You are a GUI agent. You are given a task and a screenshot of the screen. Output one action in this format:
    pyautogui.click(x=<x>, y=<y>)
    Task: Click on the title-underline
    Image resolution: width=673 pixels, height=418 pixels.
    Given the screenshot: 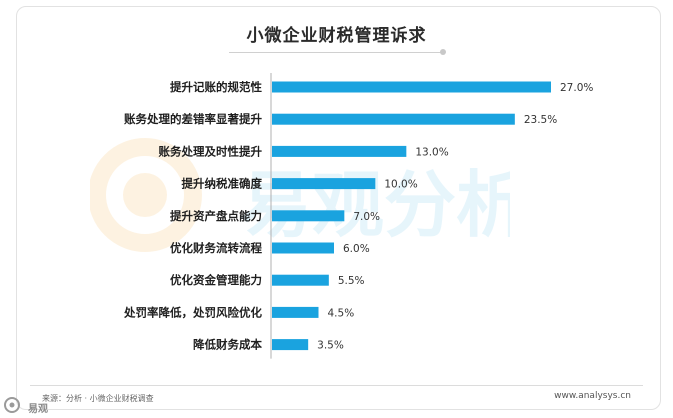 What is the action you would take?
    pyautogui.click(x=337, y=52)
    